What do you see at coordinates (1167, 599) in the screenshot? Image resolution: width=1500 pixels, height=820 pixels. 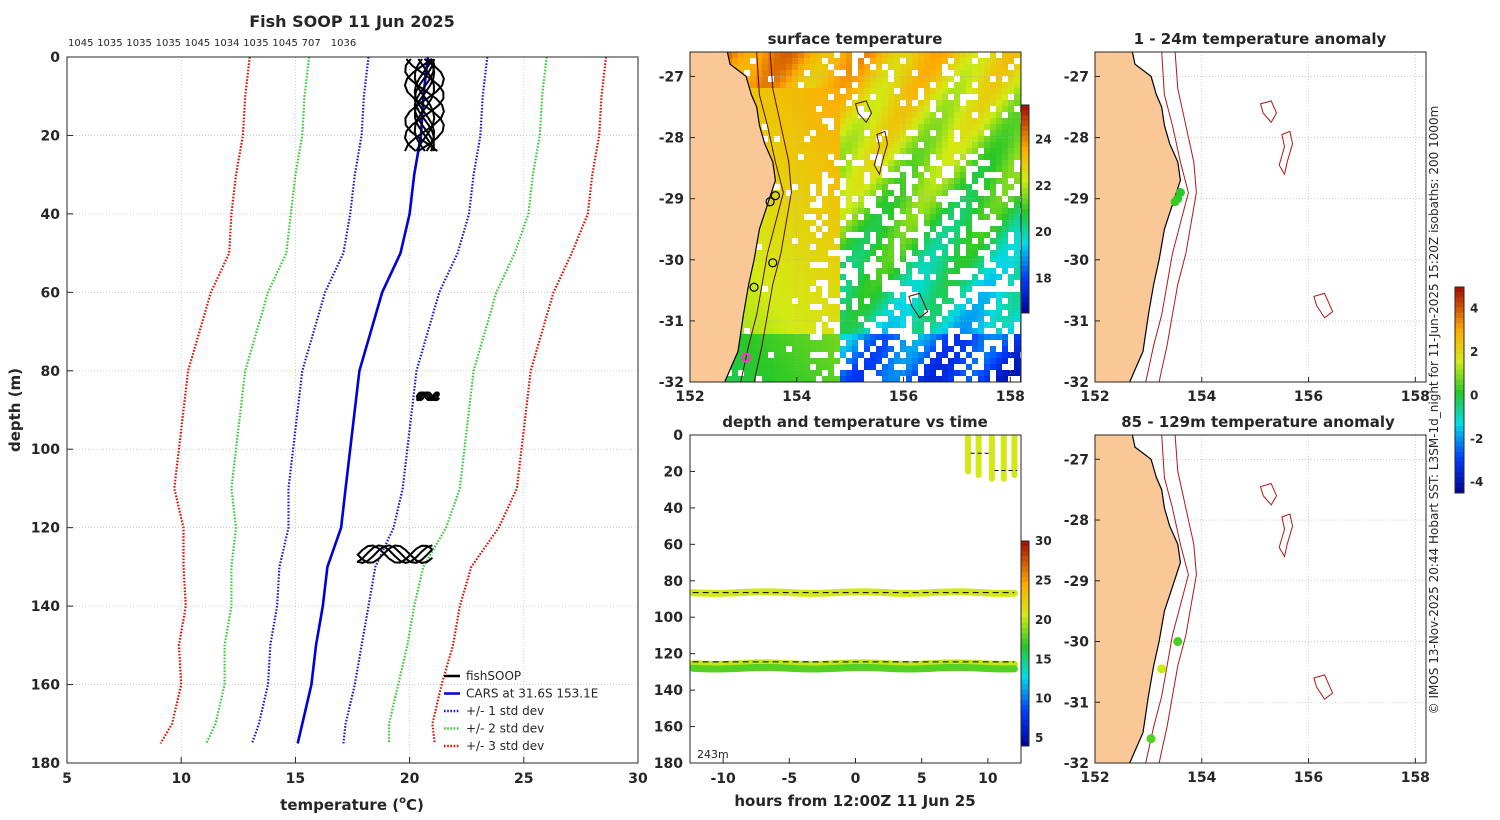 I see `isobath-200m` at bounding box center [1167, 599].